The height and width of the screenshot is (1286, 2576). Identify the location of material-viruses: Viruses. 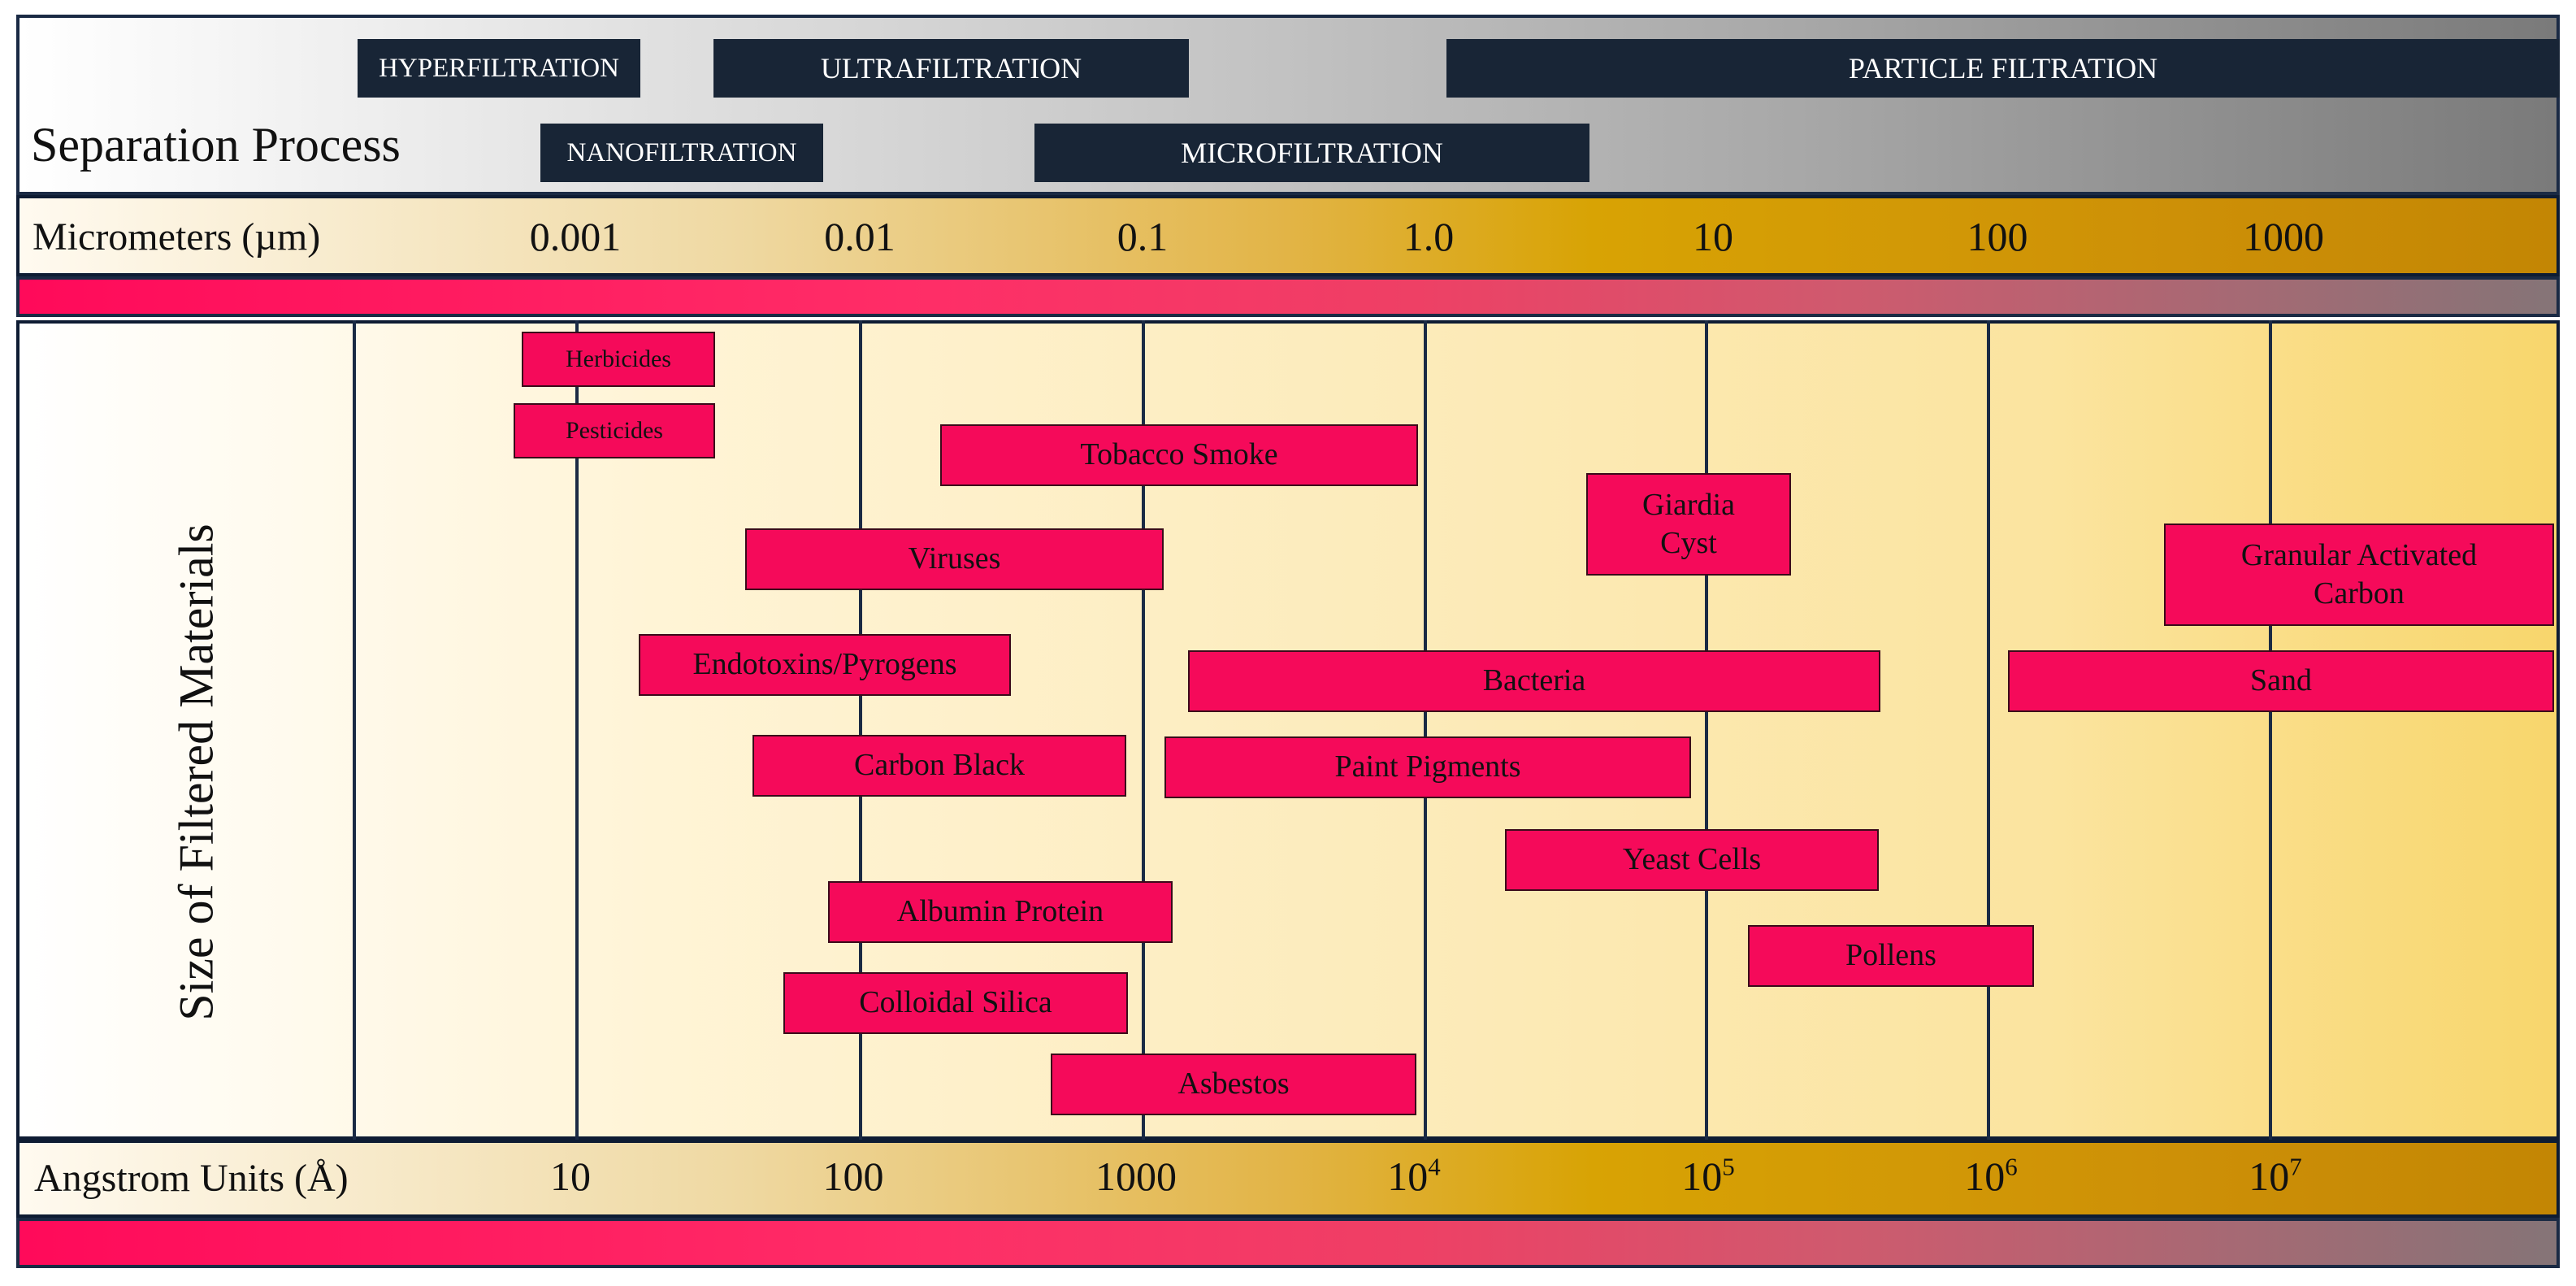
(955, 559).